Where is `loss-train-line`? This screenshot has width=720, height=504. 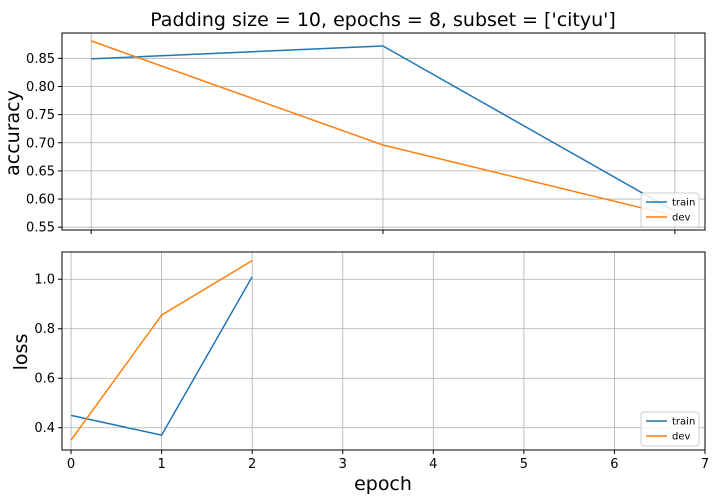 loss-train-line is located at coordinates (161, 356).